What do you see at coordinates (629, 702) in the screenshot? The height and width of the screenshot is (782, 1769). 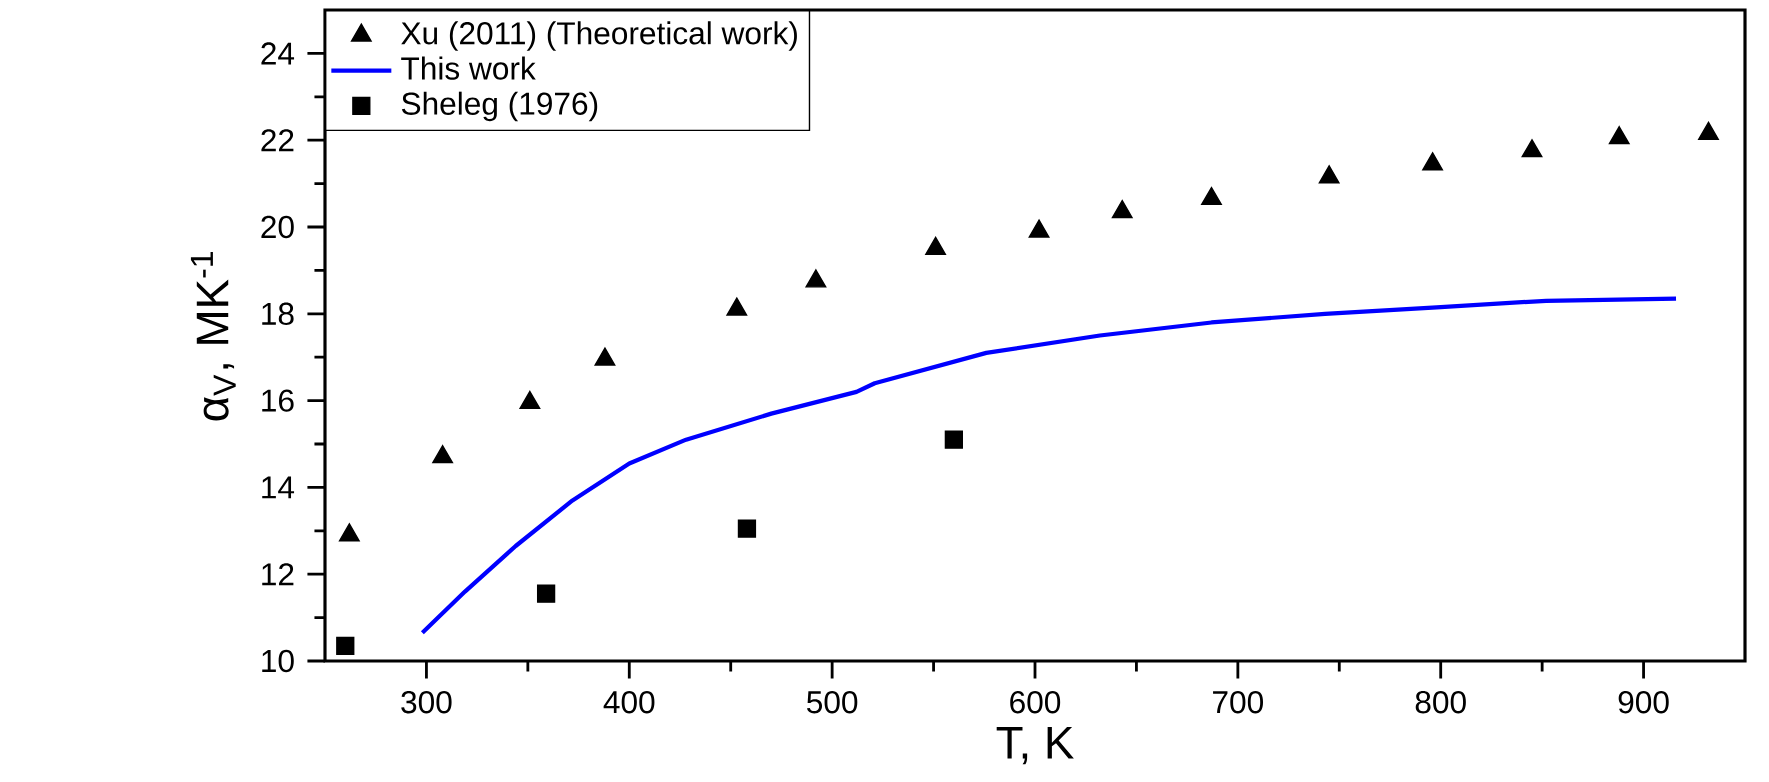 I see `x-tick-label: 400` at bounding box center [629, 702].